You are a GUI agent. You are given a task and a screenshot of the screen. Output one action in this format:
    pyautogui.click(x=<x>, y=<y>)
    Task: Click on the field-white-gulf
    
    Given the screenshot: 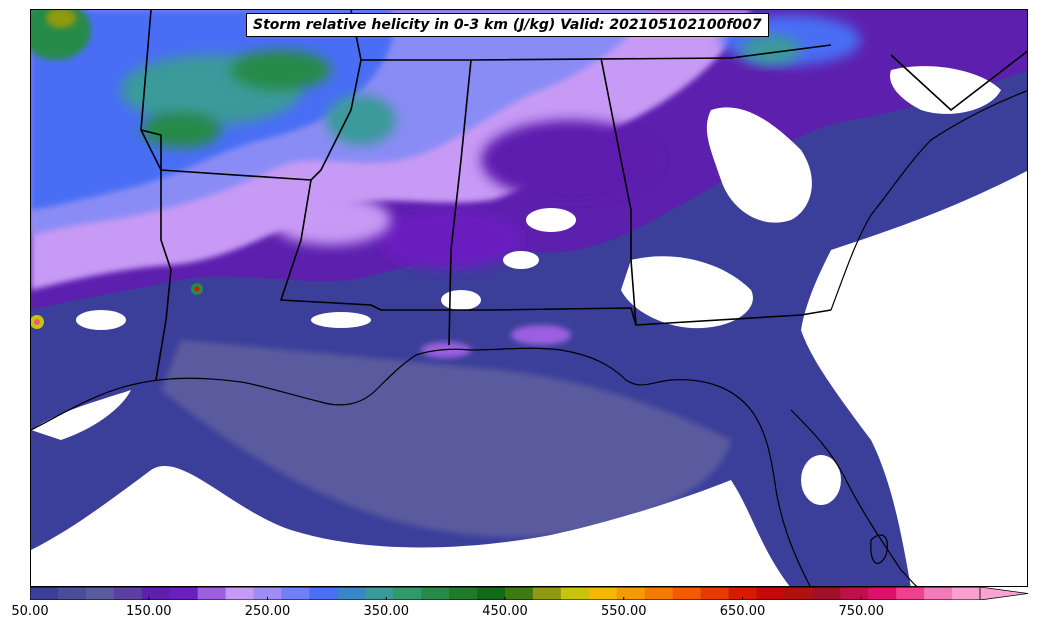 What is the action you would take?
    pyautogui.click(x=410, y=525)
    